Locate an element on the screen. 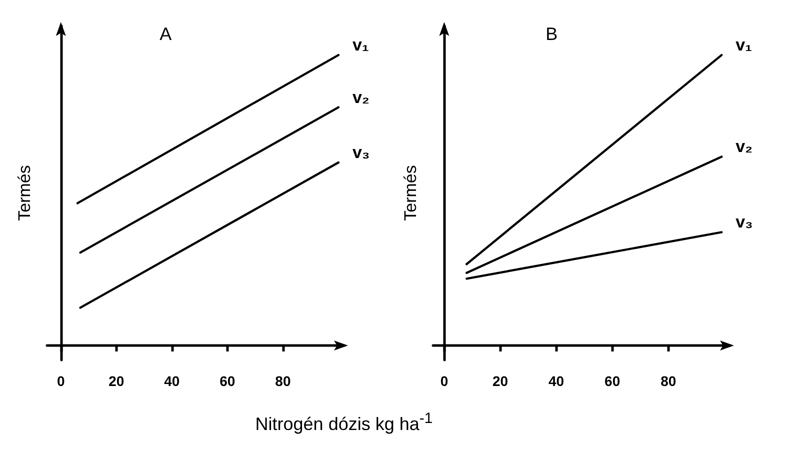  x-axis-title: Nitrogén dózis kg ha$^{-1}$ is located at coordinates (344, 422).